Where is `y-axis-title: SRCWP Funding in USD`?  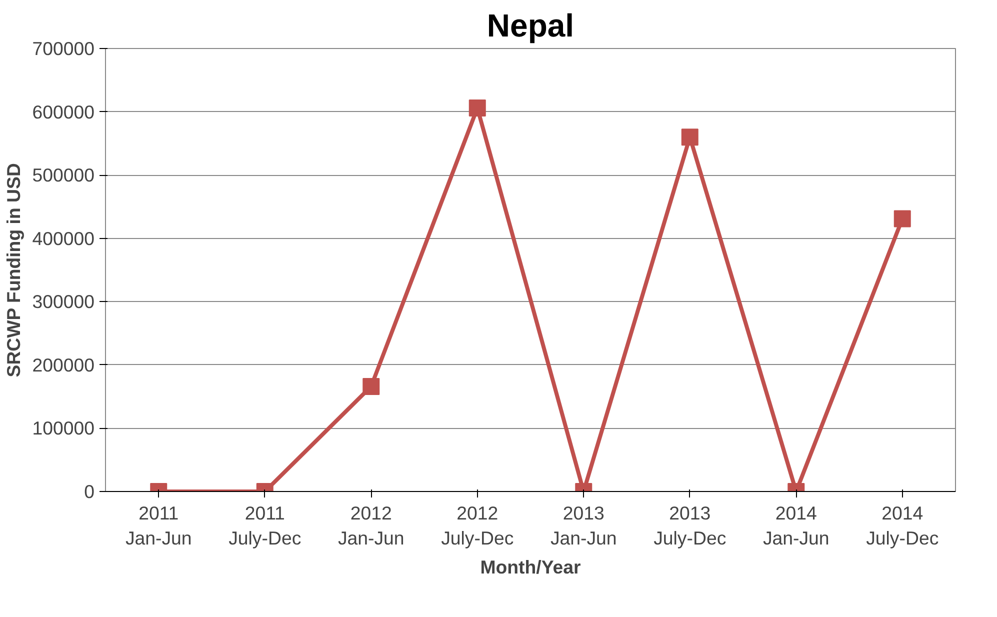 y-axis-title: SRCWP Funding in USD is located at coordinates (13, 270).